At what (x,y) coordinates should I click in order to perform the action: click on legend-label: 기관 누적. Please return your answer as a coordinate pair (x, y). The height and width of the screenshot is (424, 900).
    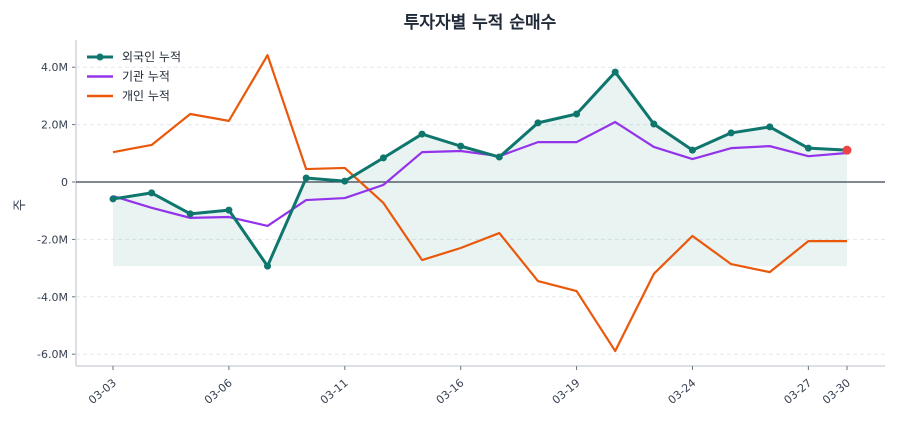
    Looking at the image, I should click on (146, 77).